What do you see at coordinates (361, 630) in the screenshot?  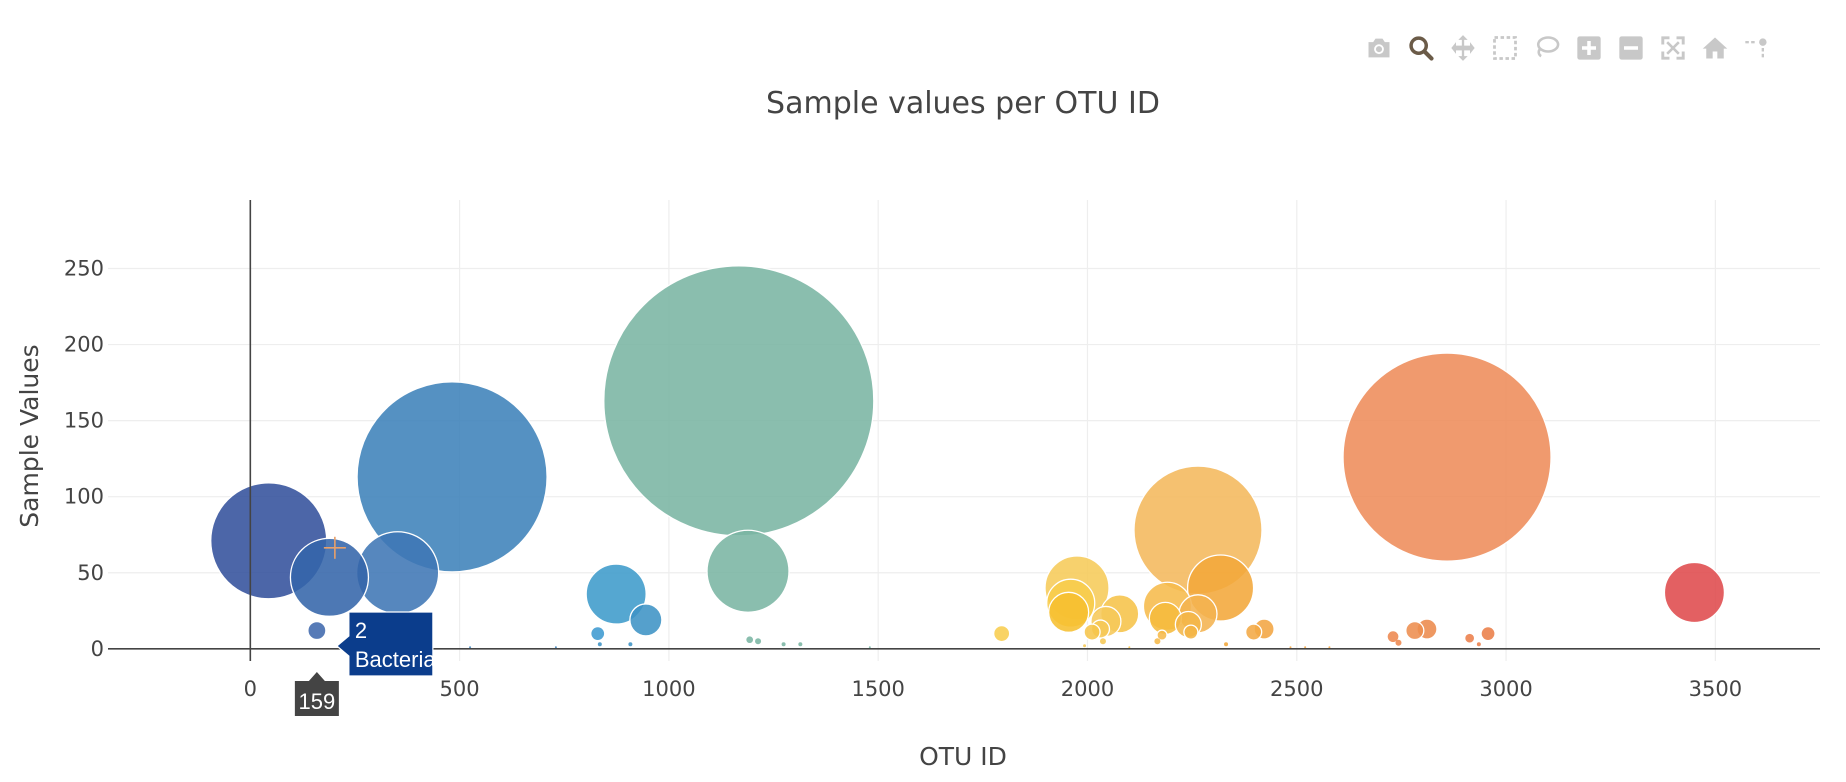 I see `hover-value: 2` at bounding box center [361, 630].